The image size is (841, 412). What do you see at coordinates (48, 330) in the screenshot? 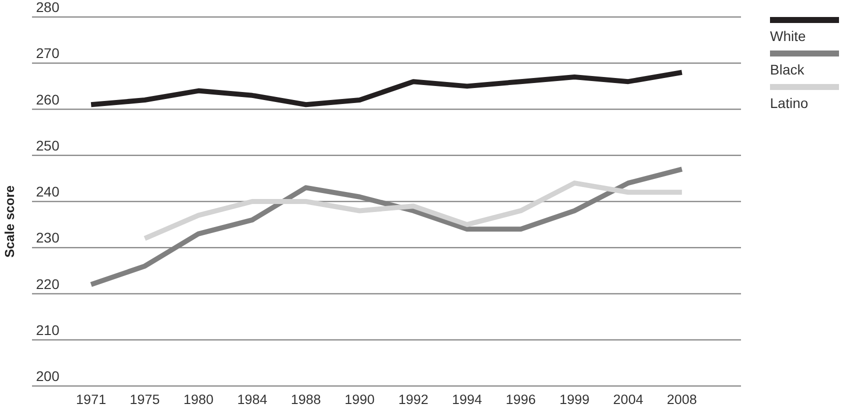
I see `y-tick-label: 210` at bounding box center [48, 330].